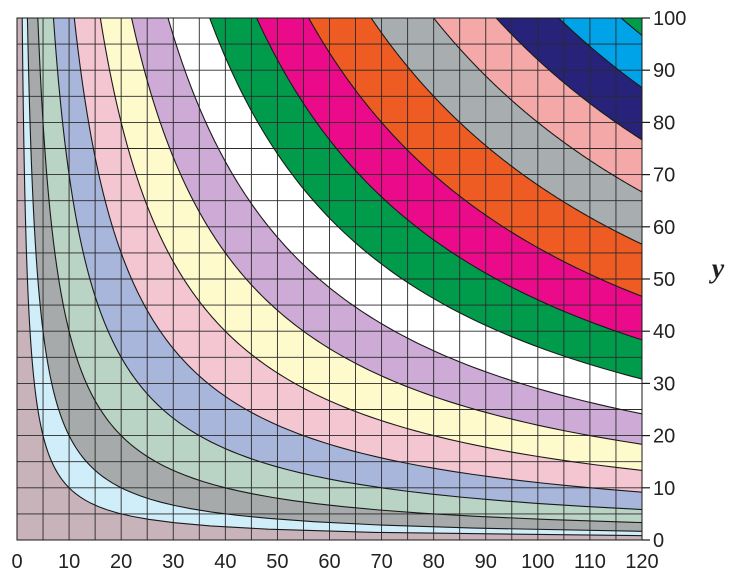  I want to click on x-tick-label: 60, so click(329, 562).